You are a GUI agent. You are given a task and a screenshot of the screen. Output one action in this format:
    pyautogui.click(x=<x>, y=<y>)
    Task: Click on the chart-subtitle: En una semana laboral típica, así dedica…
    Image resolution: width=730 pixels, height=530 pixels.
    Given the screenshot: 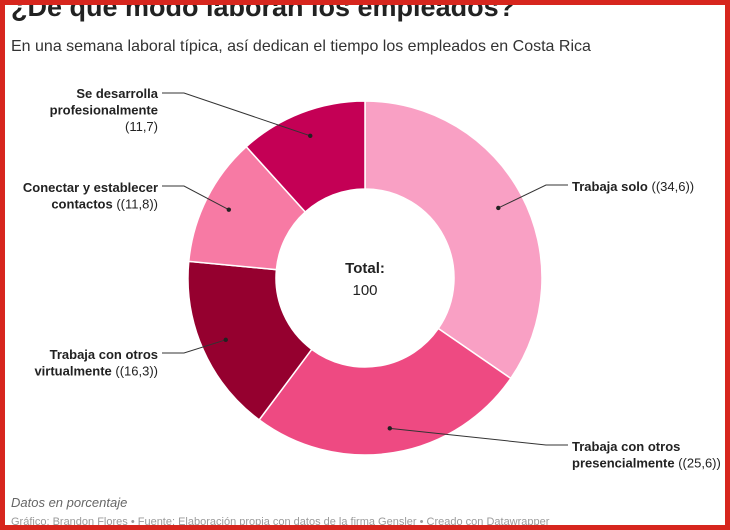 What is the action you would take?
    pyautogui.click(x=301, y=46)
    